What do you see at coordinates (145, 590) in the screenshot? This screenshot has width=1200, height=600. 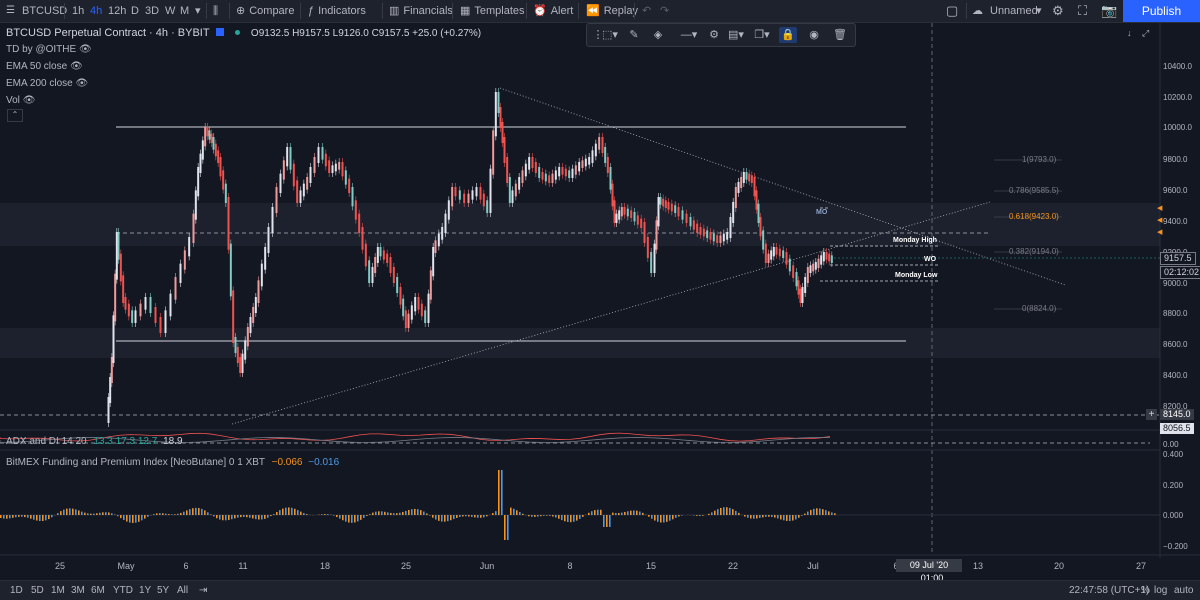 I see `range-1y: 1Y` at bounding box center [145, 590].